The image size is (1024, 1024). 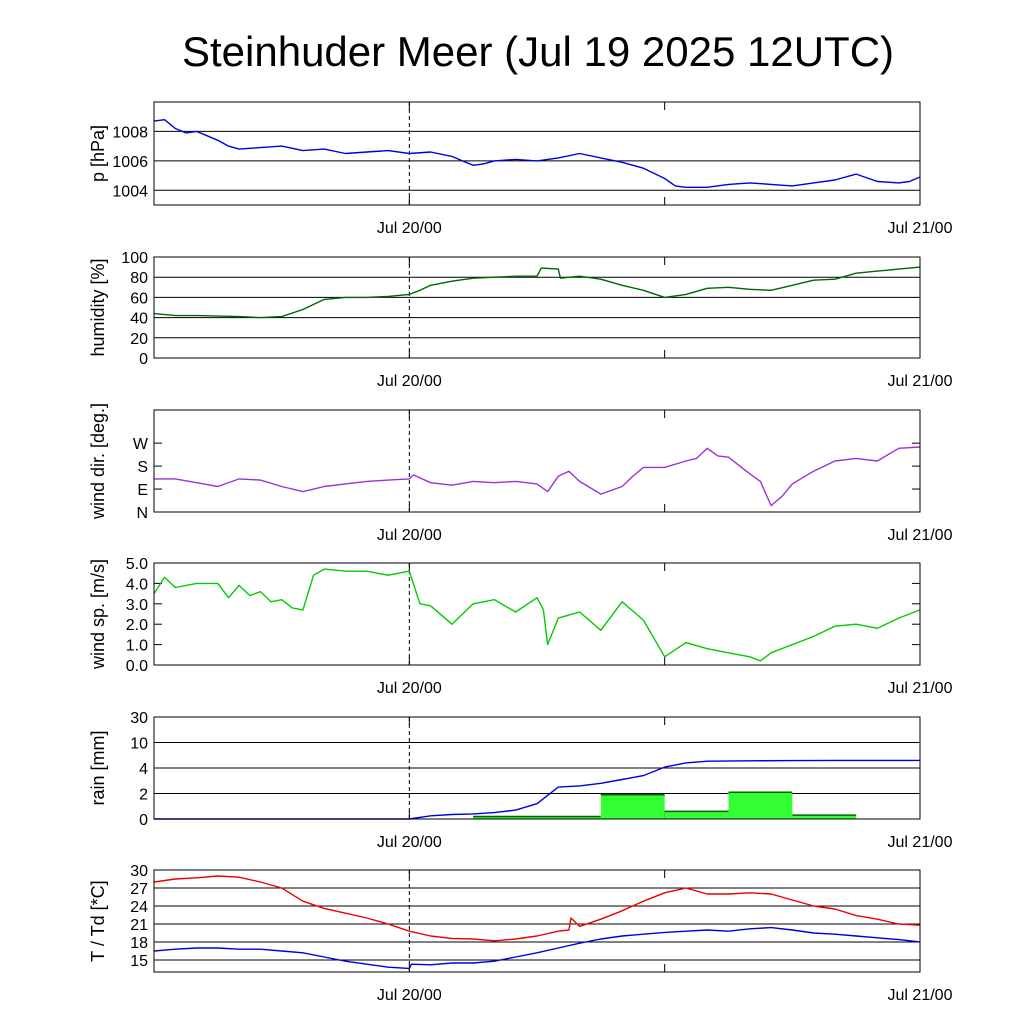 What do you see at coordinates (139, 744) in the screenshot?
I see `rain-ytick-label: 10` at bounding box center [139, 744].